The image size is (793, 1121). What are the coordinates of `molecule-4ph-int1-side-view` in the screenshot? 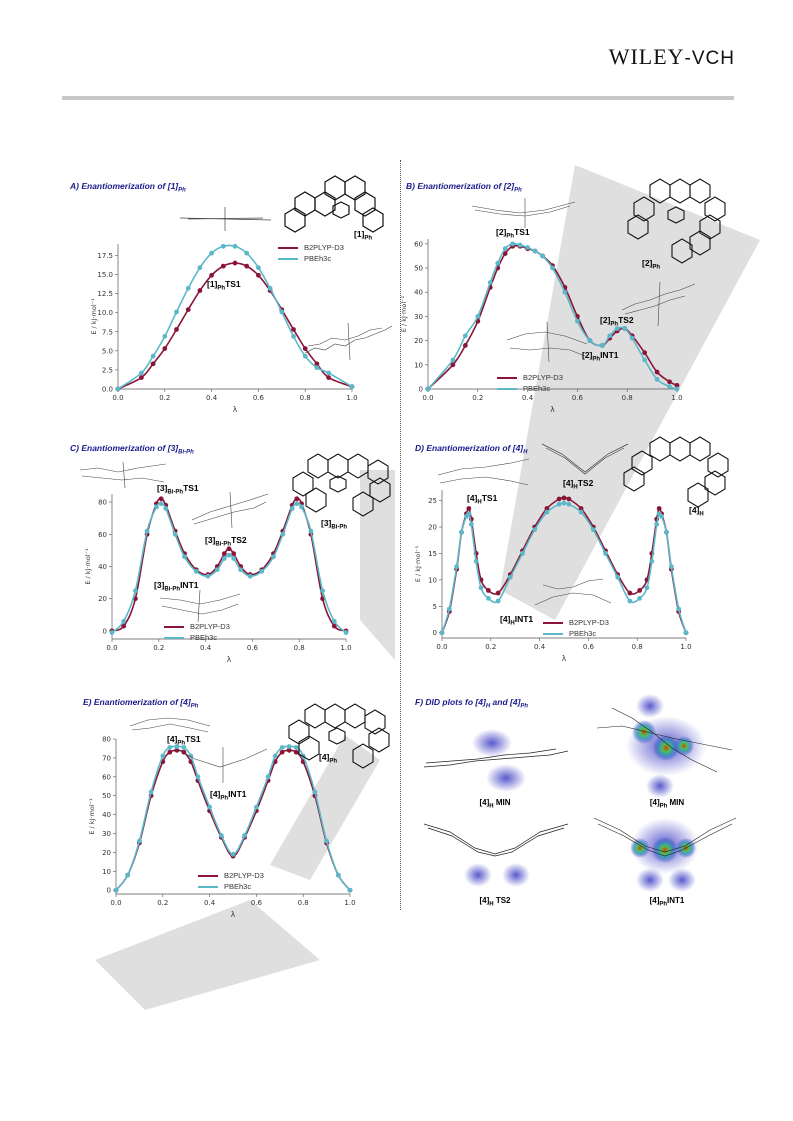 It's located at (222, 765).